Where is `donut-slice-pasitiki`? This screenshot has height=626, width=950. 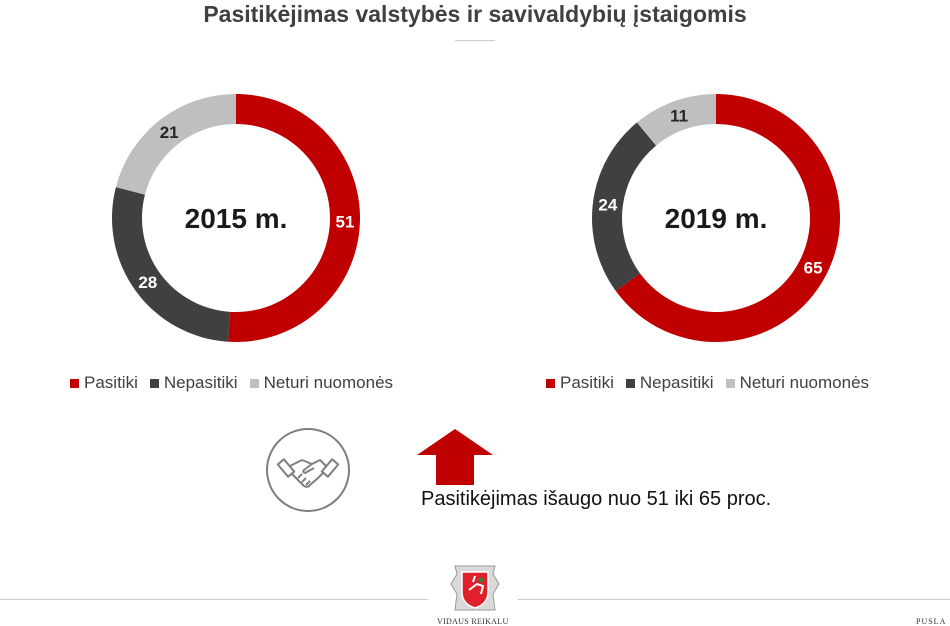 donut-slice-pasitiki is located at coordinates (294, 218).